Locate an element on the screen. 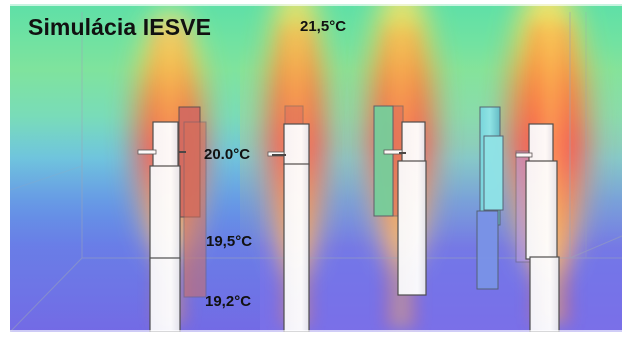 The height and width of the screenshot is (337, 631). title-label: Simulácia IESVE is located at coordinates (120, 27).